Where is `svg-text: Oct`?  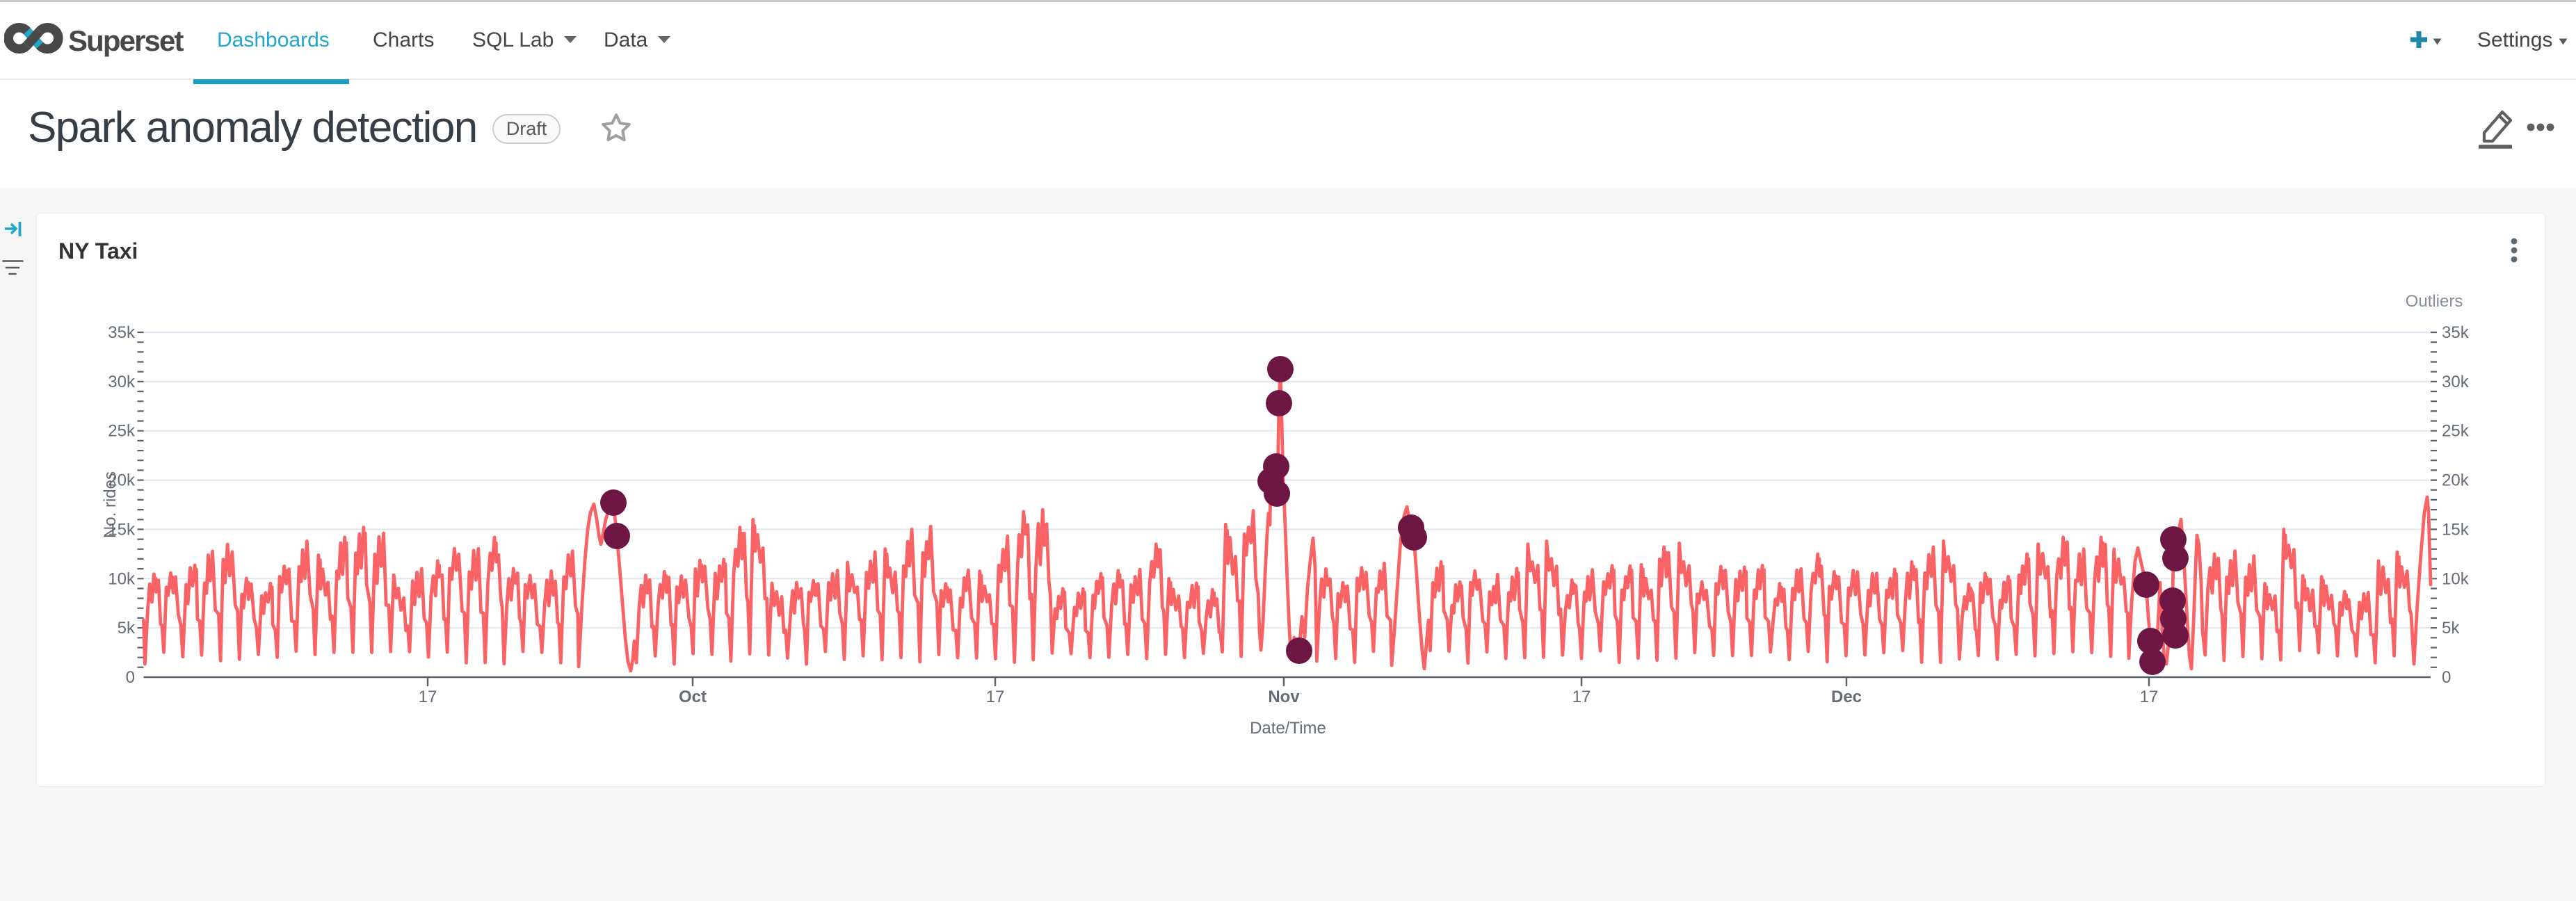 svg-text: Oct is located at coordinates (693, 697).